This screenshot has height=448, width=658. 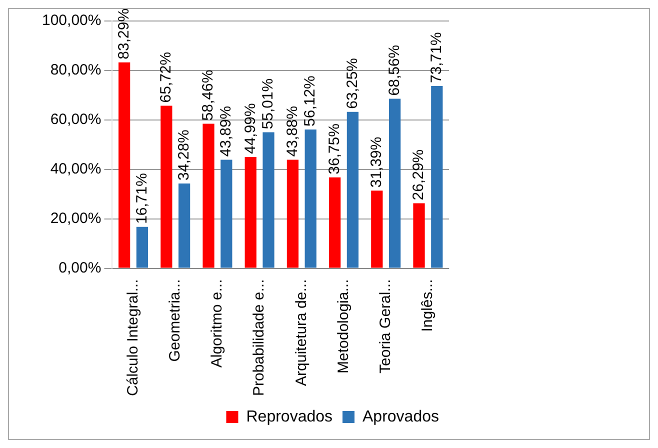 What do you see at coordinates (72, 21) in the screenshot?
I see `y-tick-label: 100,00%` at bounding box center [72, 21].